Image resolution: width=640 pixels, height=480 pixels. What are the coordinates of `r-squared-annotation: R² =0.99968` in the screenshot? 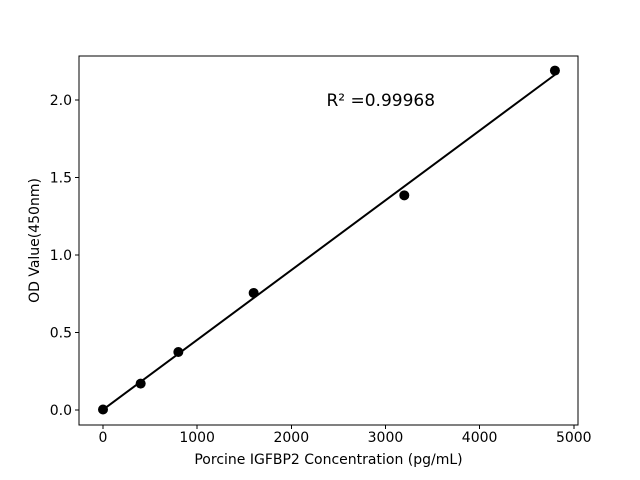 It's located at (380, 101).